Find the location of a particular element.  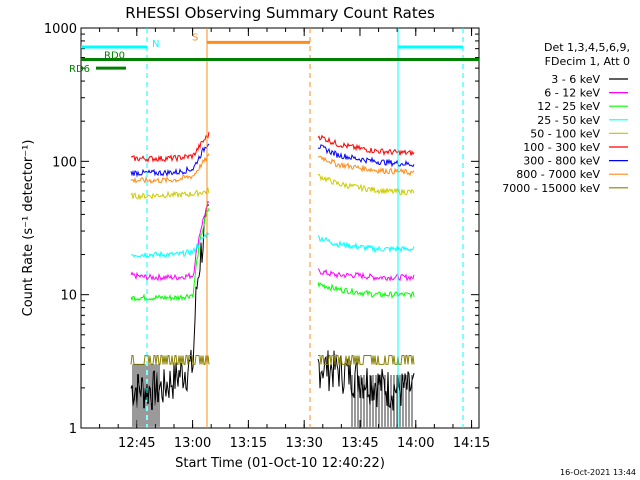

legend-label: 7000 - 15000 keV is located at coordinates (551, 188).